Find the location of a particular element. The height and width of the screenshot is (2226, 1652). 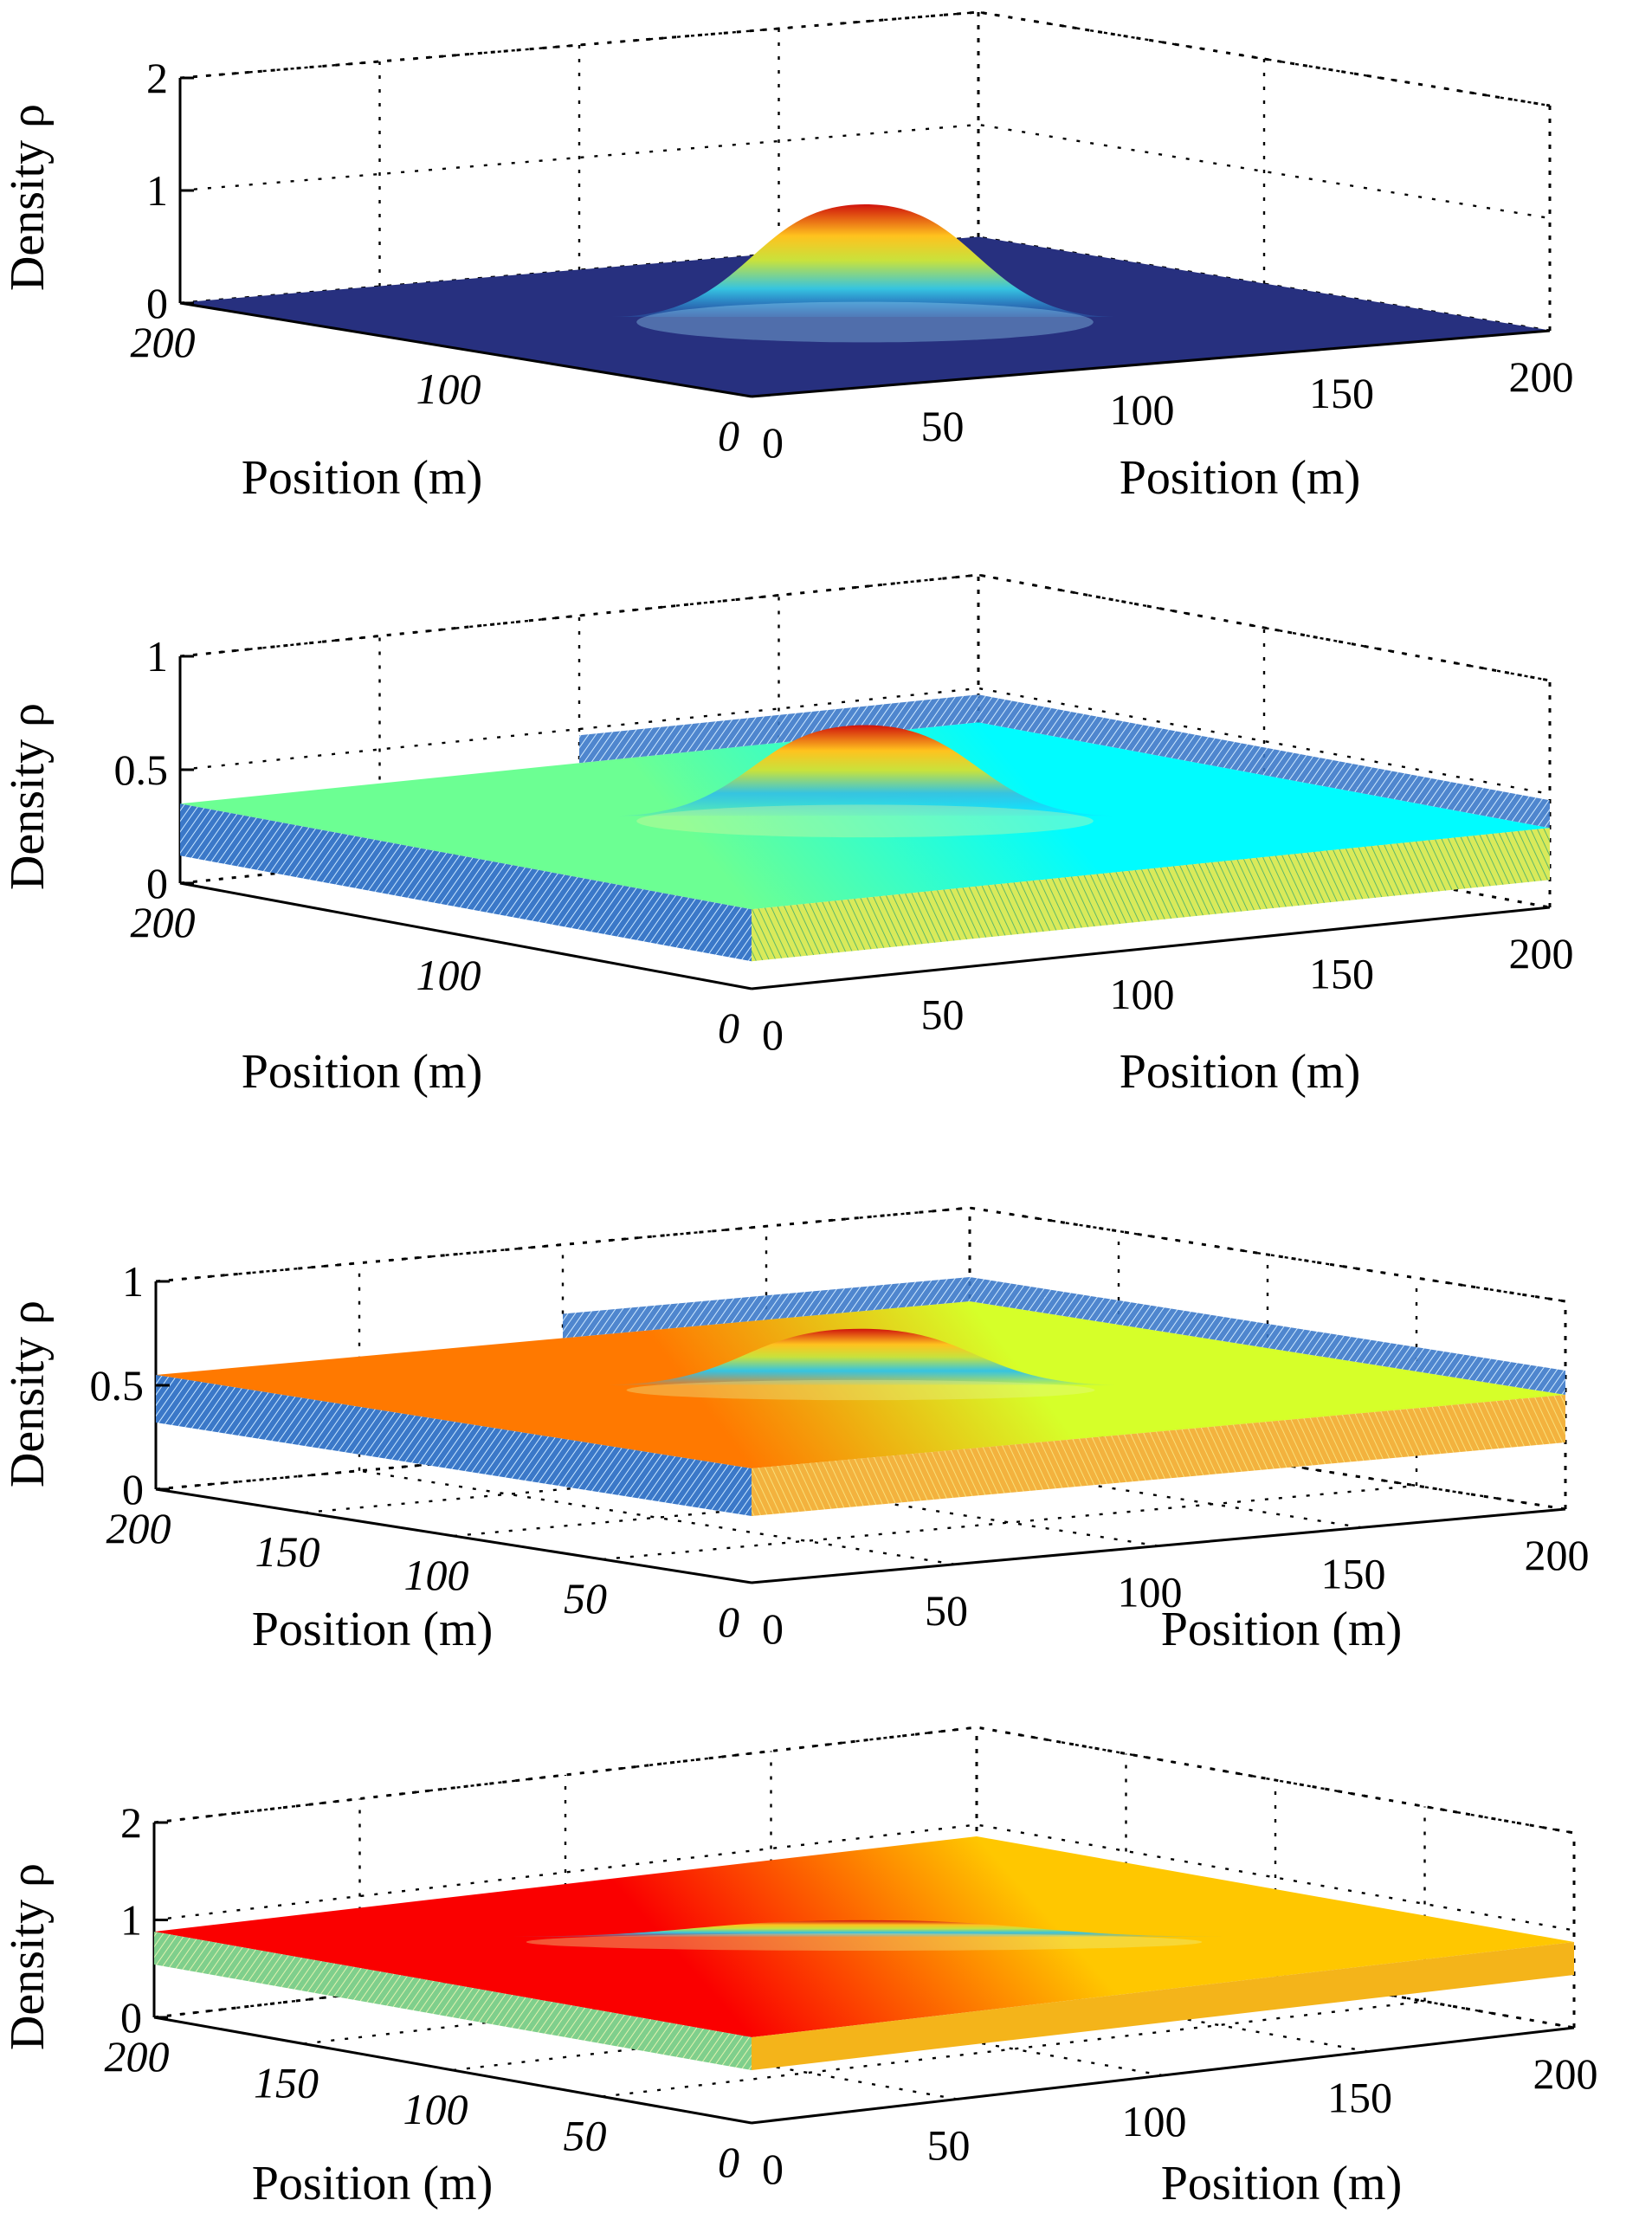

density-surface is located at coordinates (865, 816).